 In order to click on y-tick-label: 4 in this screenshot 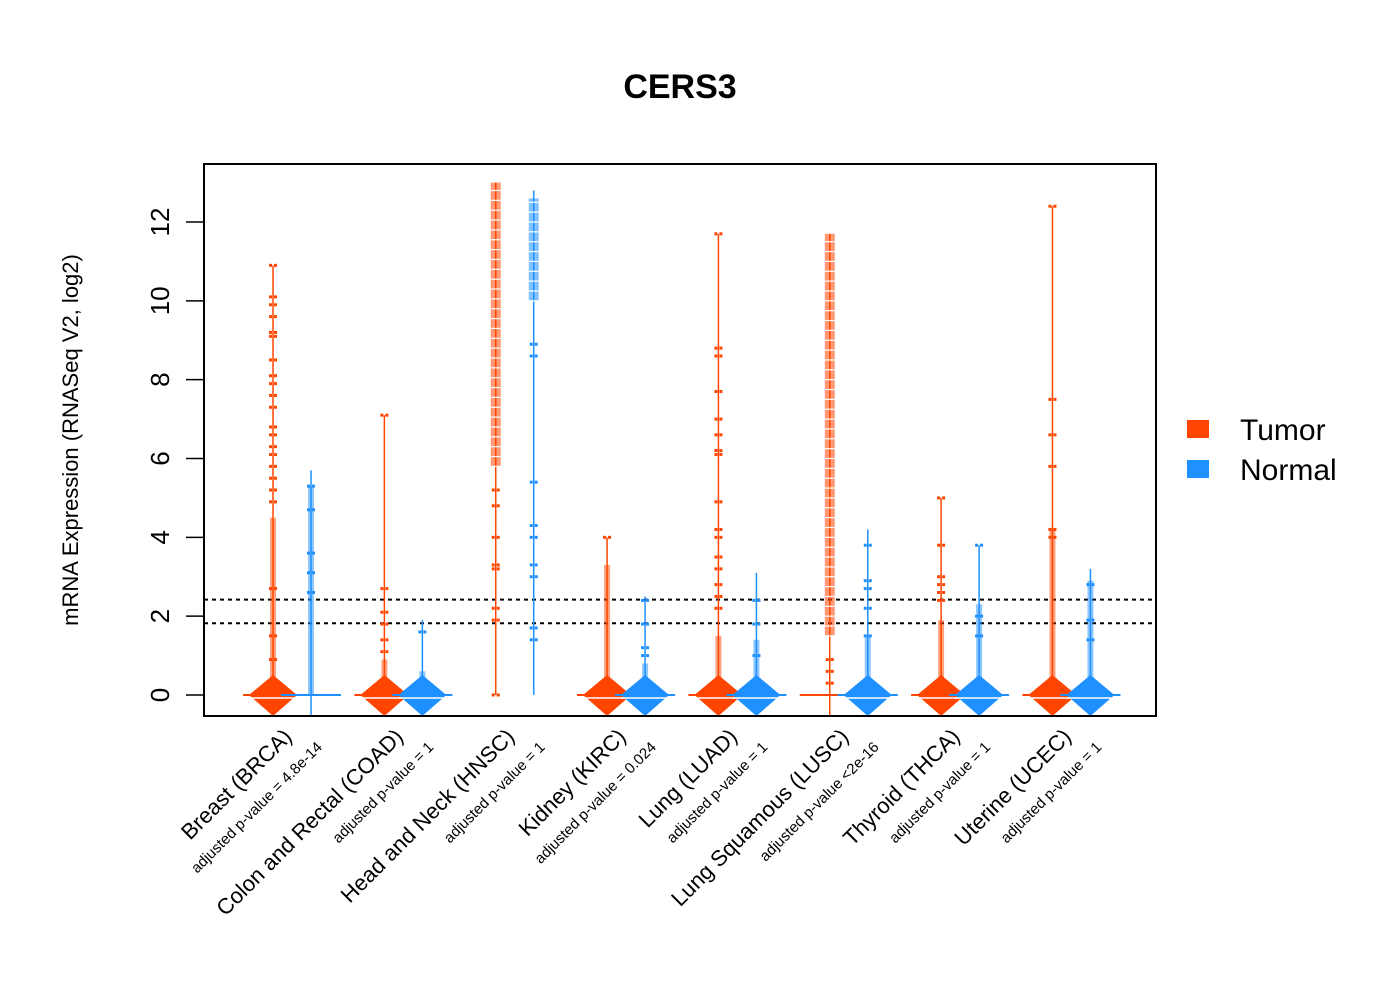, I will do `click(160, 537)`.